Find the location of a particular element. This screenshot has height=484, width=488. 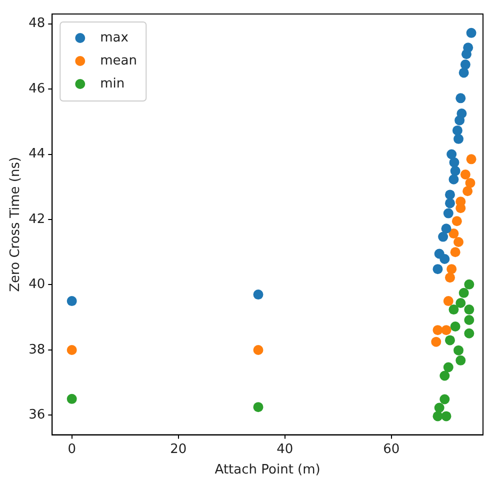

legend-label: min is located at coordinates (112, 84).